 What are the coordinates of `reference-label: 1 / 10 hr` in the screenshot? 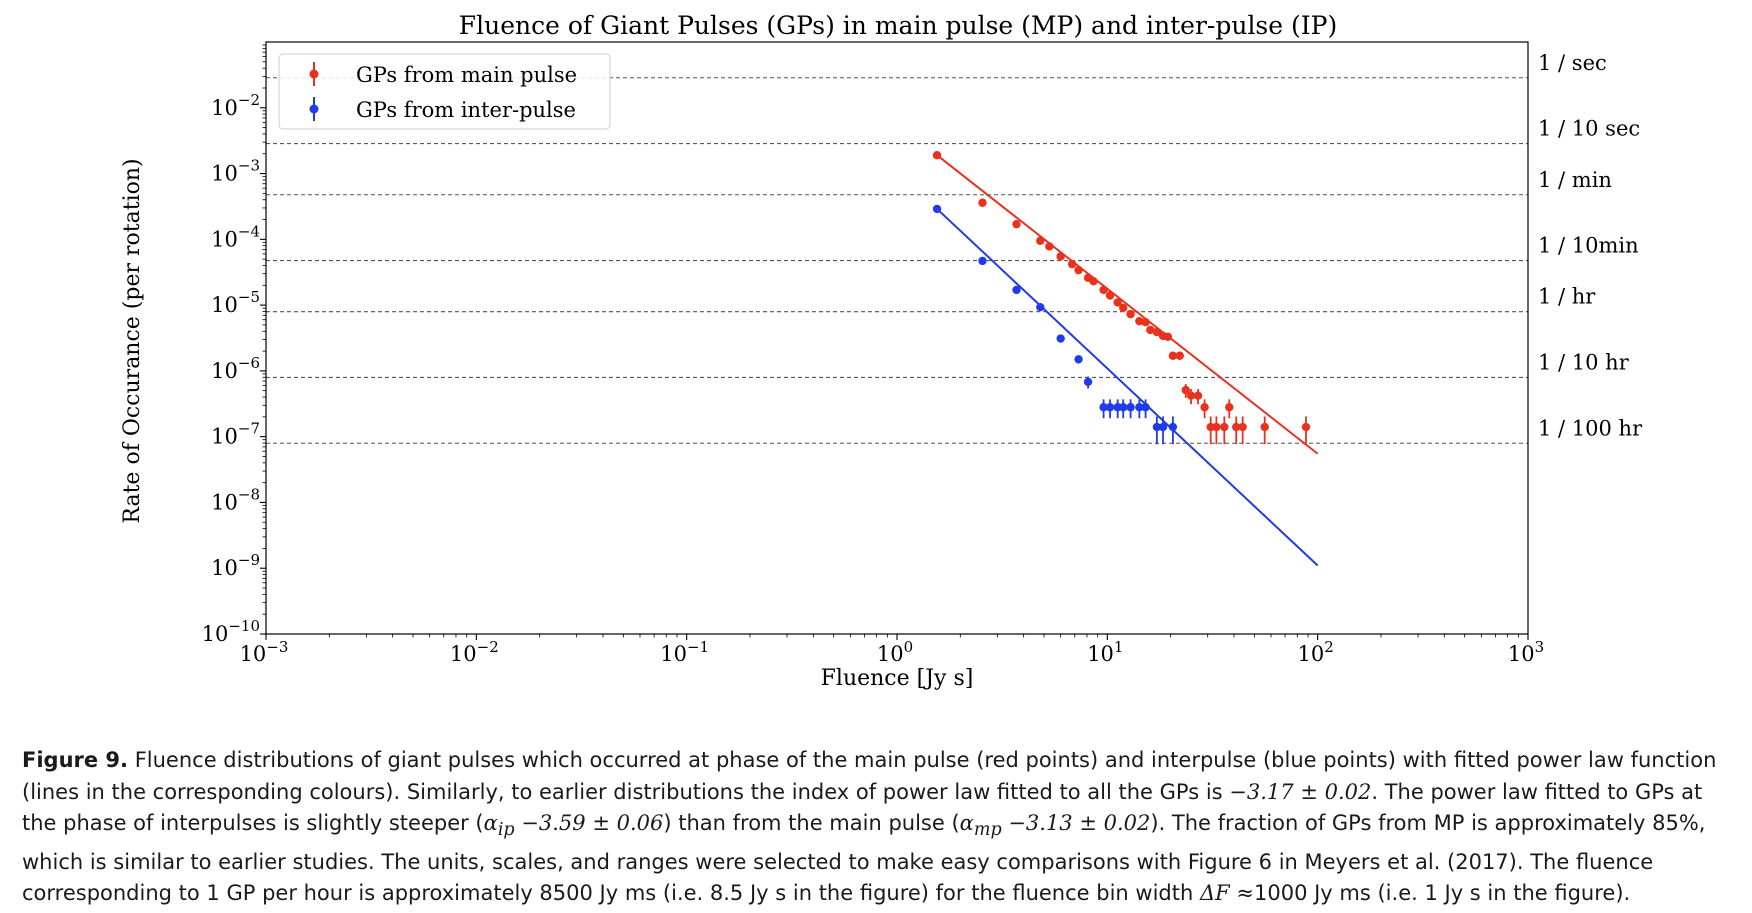 It's located at (1584, 362).